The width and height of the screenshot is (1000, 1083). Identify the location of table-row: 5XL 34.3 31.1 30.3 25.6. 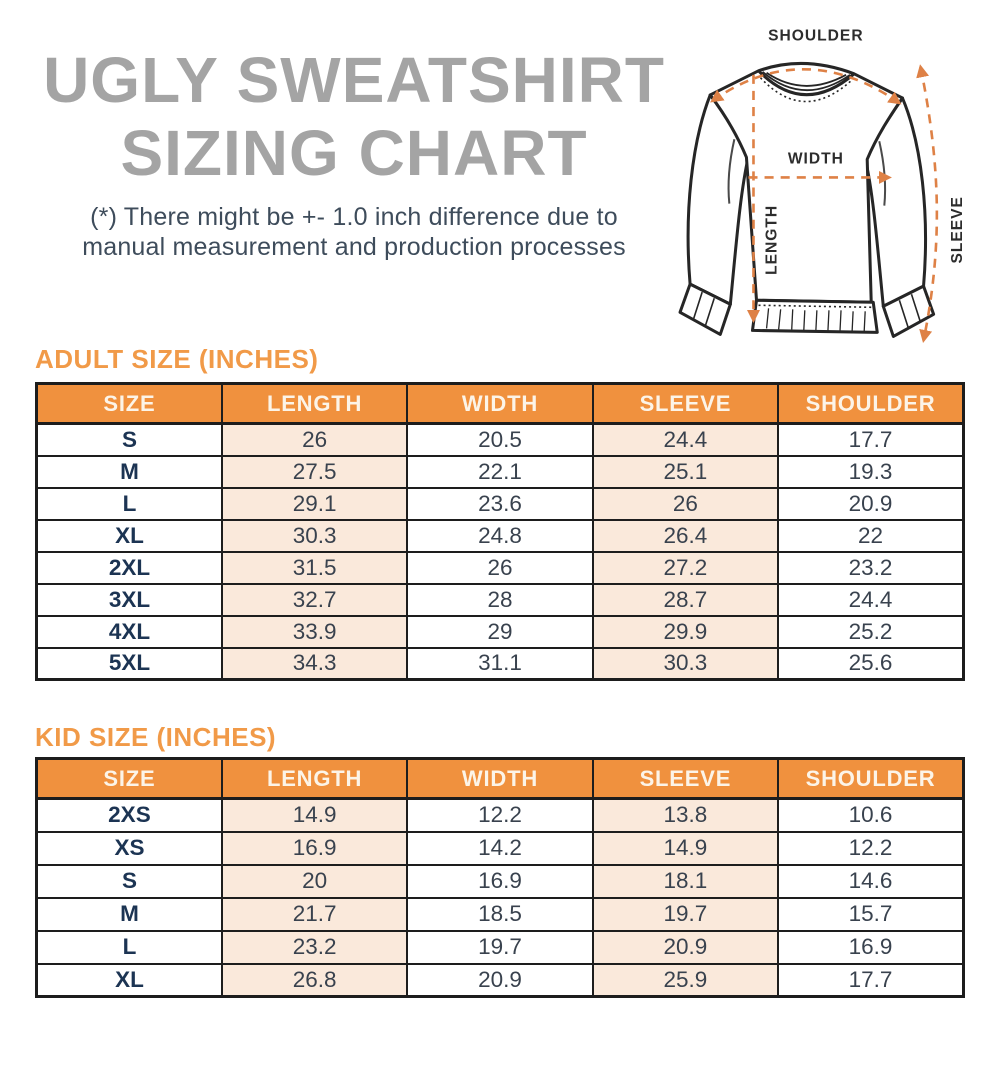
(500, 663).